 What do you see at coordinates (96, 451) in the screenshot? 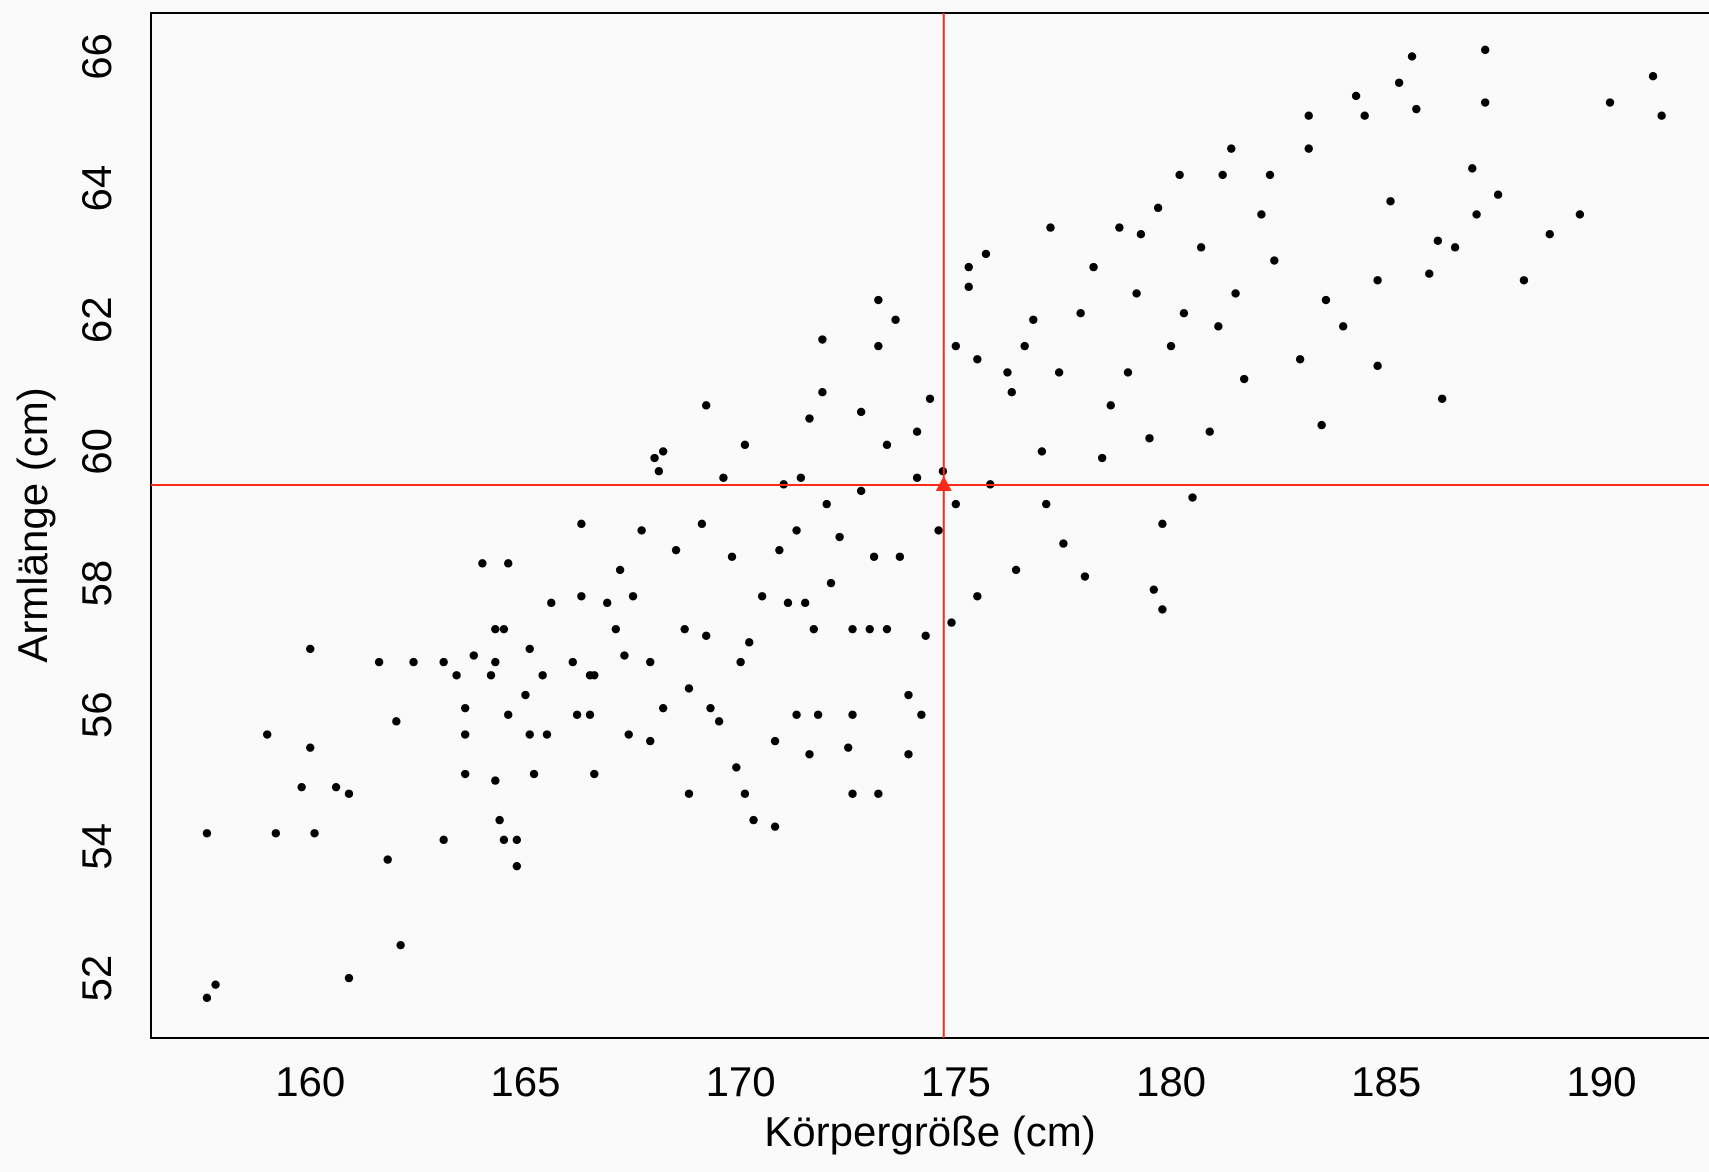
I see `y-tick-label: 60` at bounding box center [96, 451].